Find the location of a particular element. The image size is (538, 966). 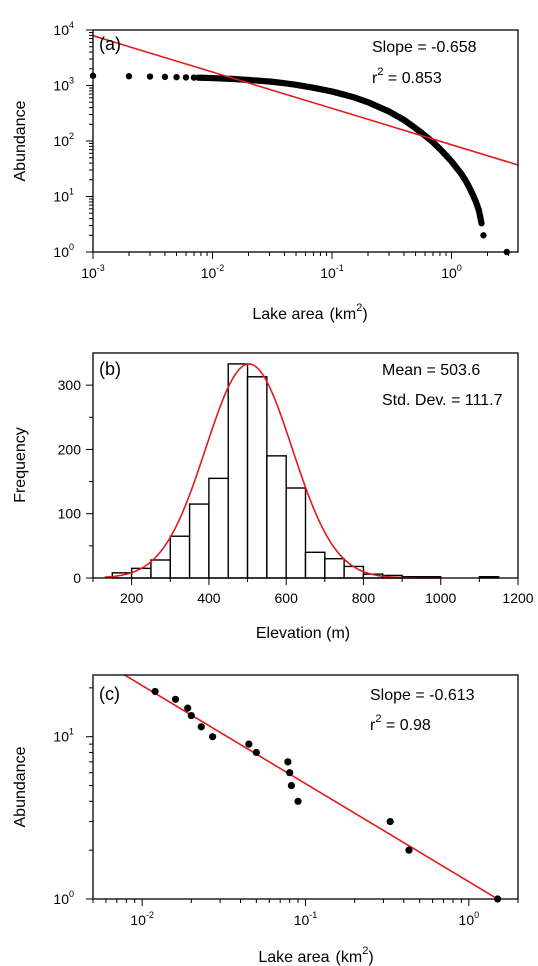

panel-a-x-tick-label: 10⁰ is located at coordinates (451, 272).